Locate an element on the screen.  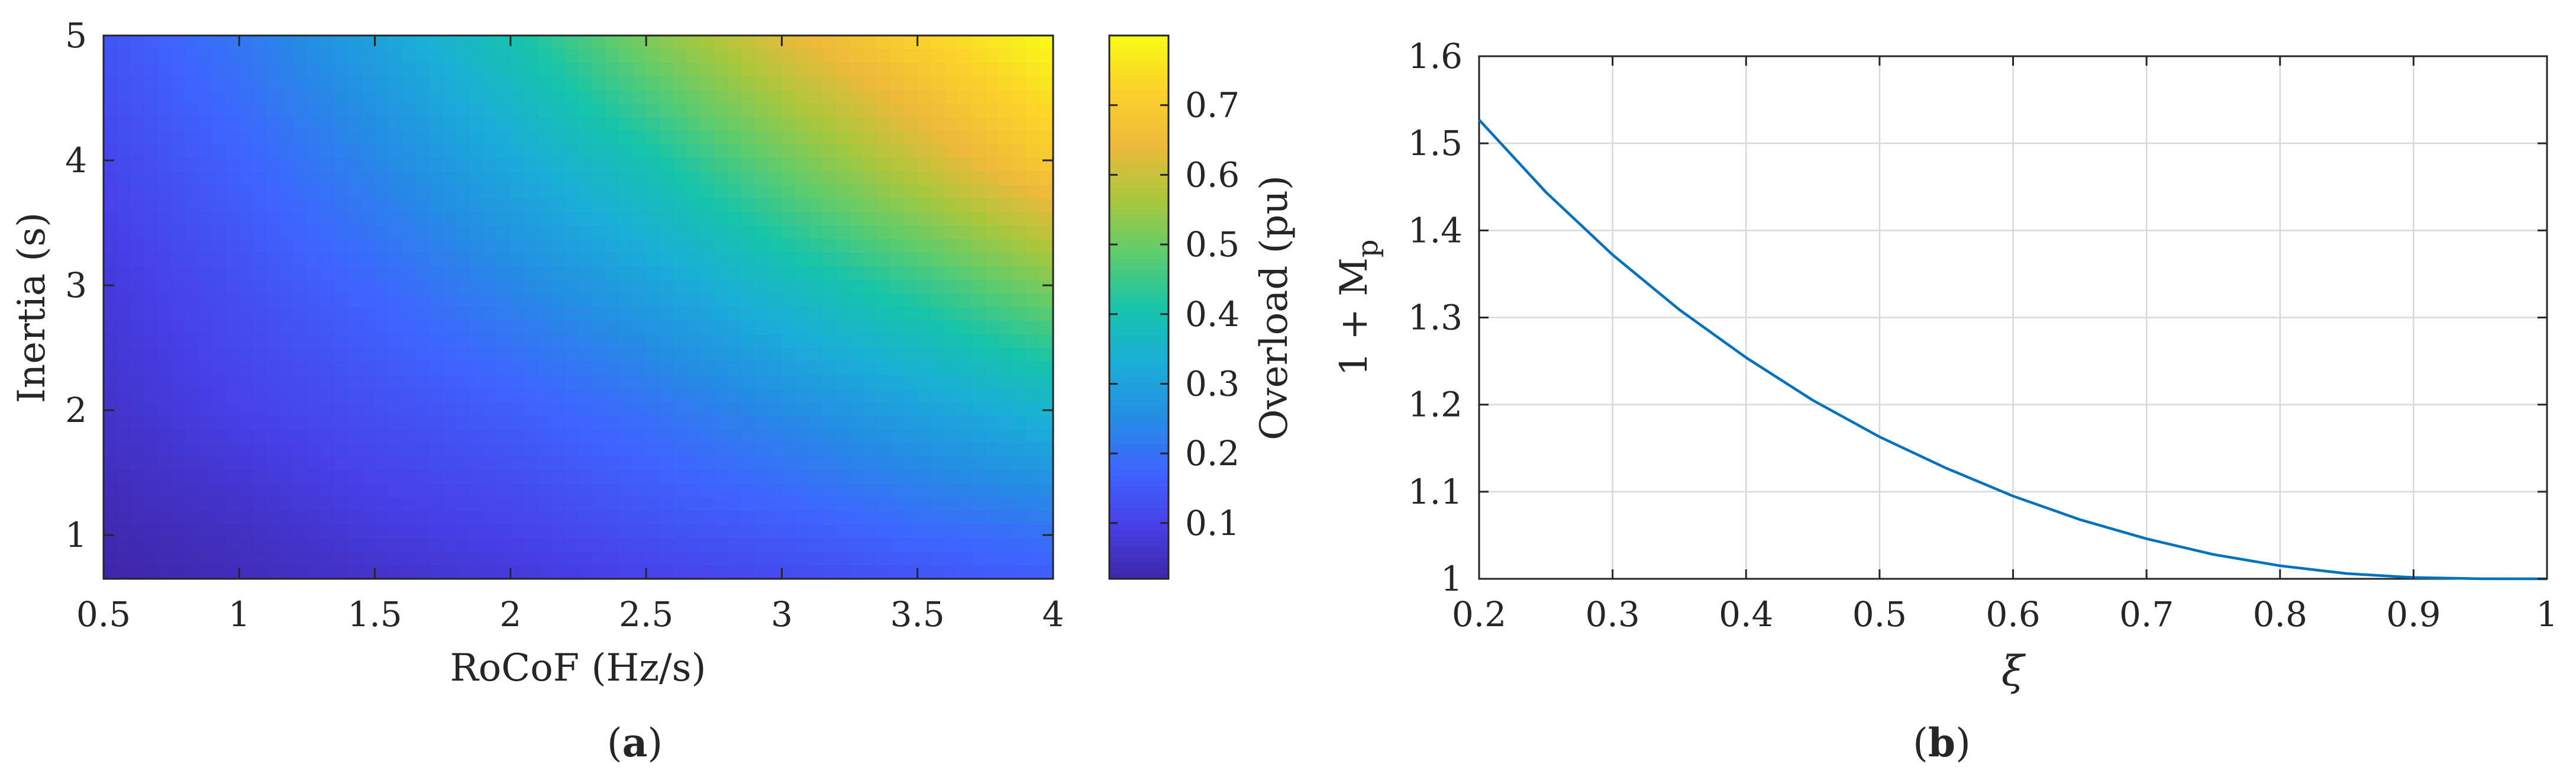
x-tick-label: 0.8 is located at coordinates (2280, 614).